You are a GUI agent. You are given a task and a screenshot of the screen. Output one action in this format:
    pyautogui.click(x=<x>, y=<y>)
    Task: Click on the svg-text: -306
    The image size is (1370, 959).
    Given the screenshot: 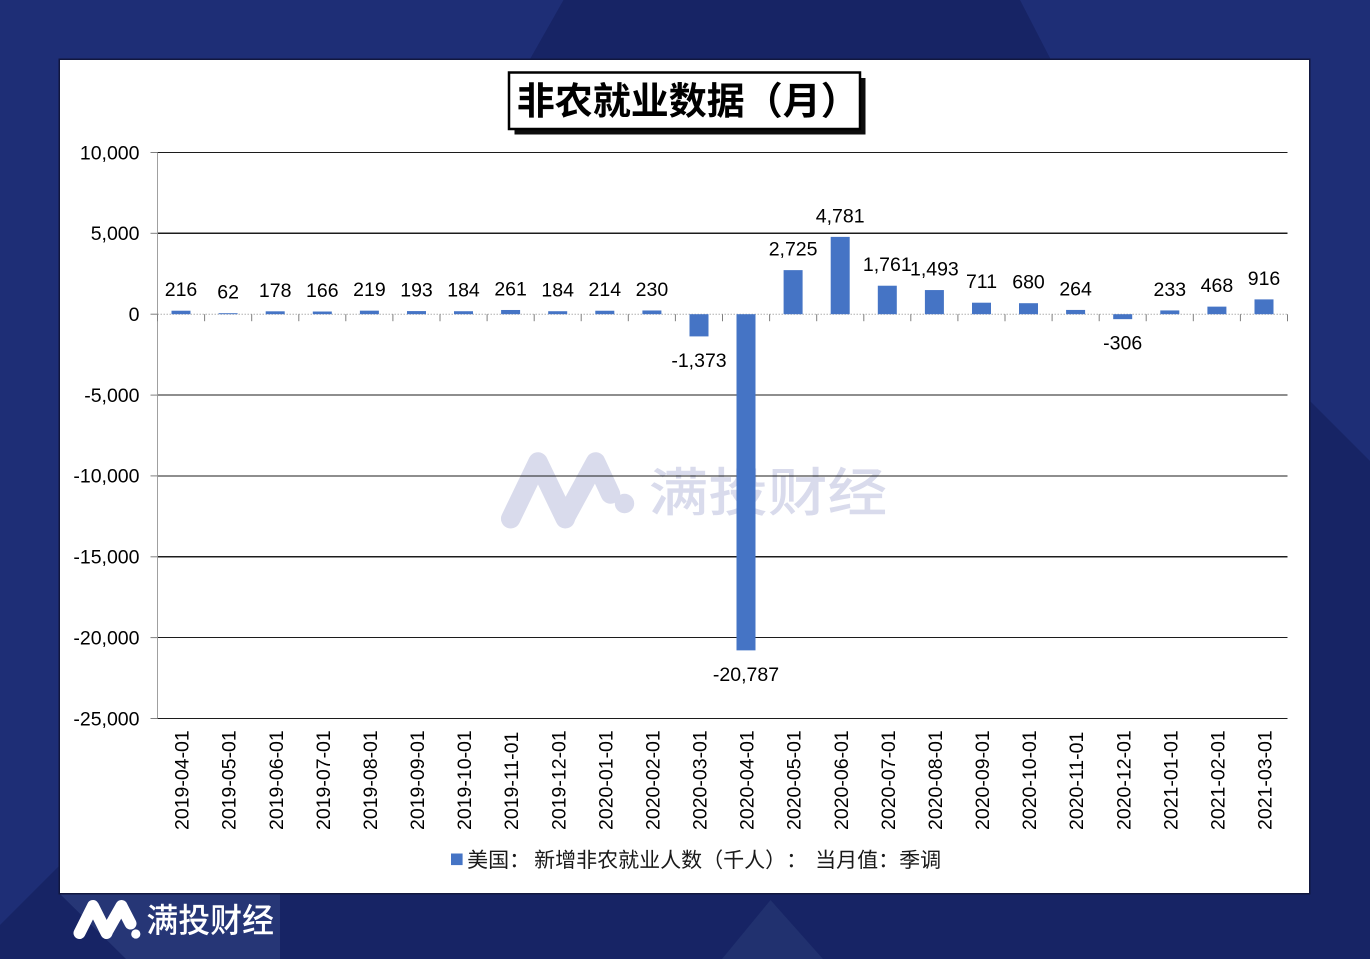 What is the action you would take?
    pyautogui.click(x=1122, y=344)
    